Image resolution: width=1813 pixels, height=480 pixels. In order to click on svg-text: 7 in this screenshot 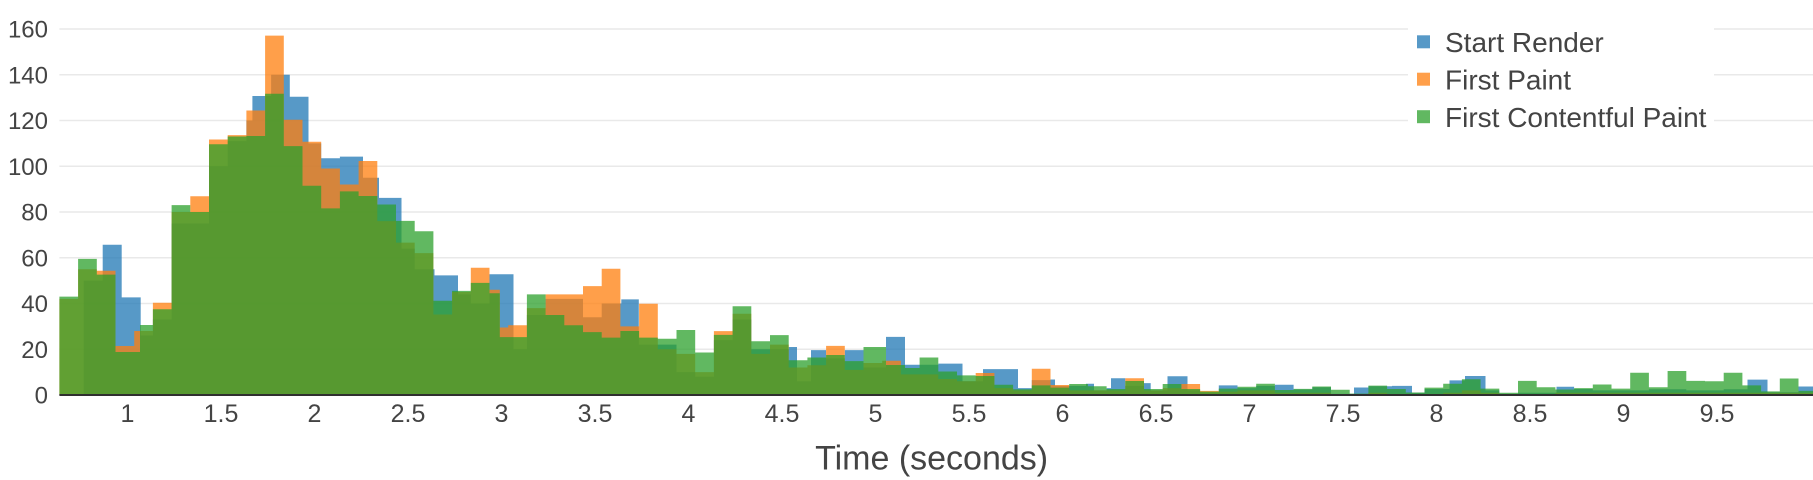, I will do `click(1250, 414)`.